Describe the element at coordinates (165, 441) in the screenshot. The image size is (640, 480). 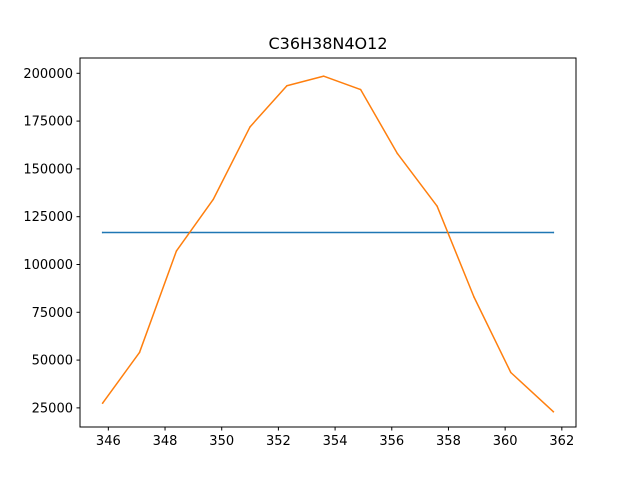
I see `x-tick-label: 348` at that location.